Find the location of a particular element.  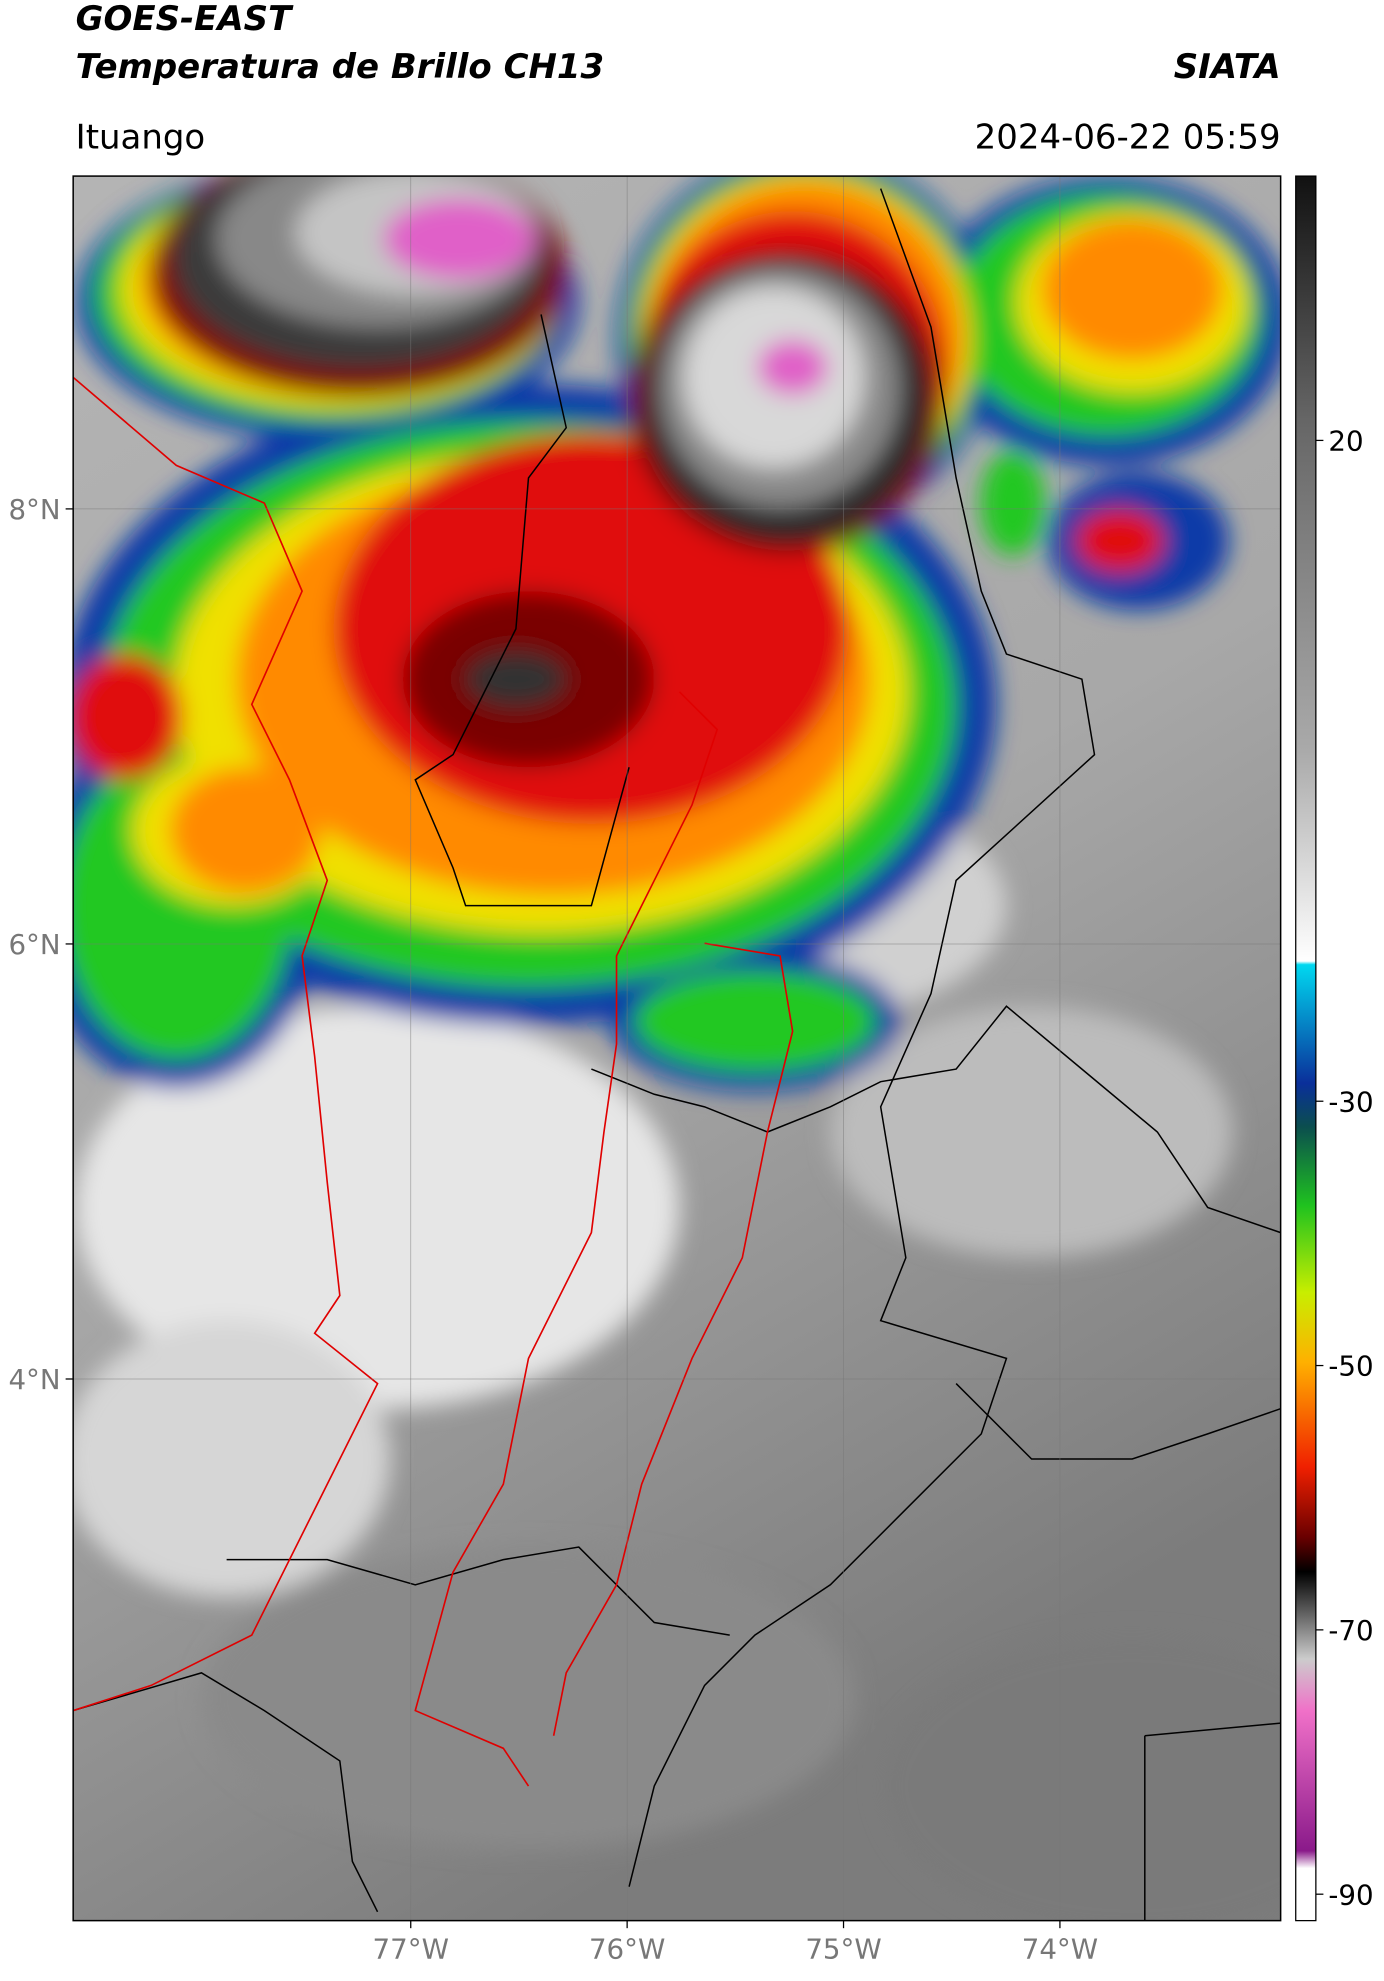

agency: SIATA is located at coordinates (1227, 67).